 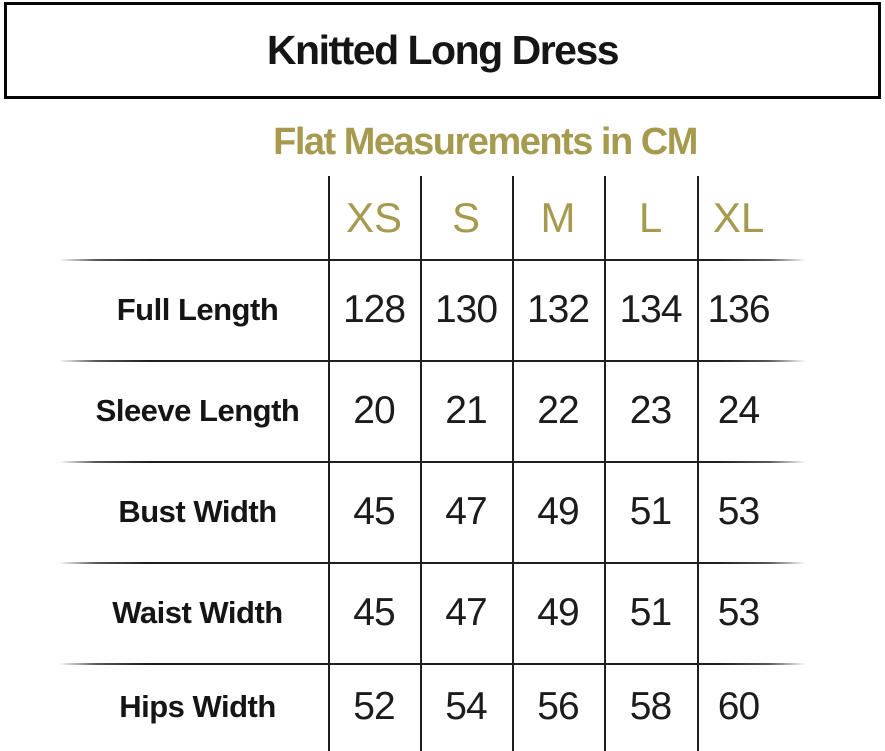 I want to click on measurement-value: 54, so click(x=466, y=706).